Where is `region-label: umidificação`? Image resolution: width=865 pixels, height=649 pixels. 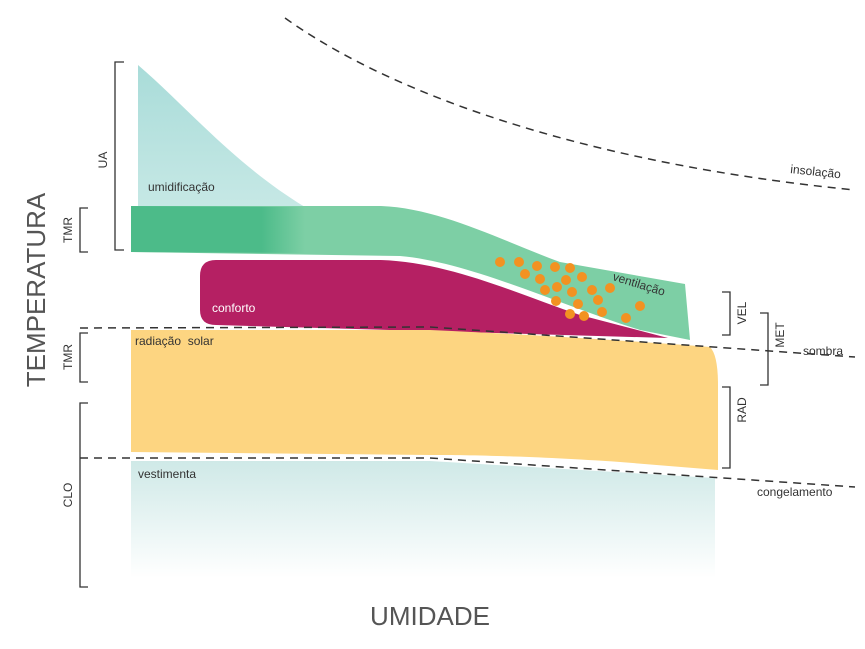 region-label: umidificação is located at coordinates (181, 187).